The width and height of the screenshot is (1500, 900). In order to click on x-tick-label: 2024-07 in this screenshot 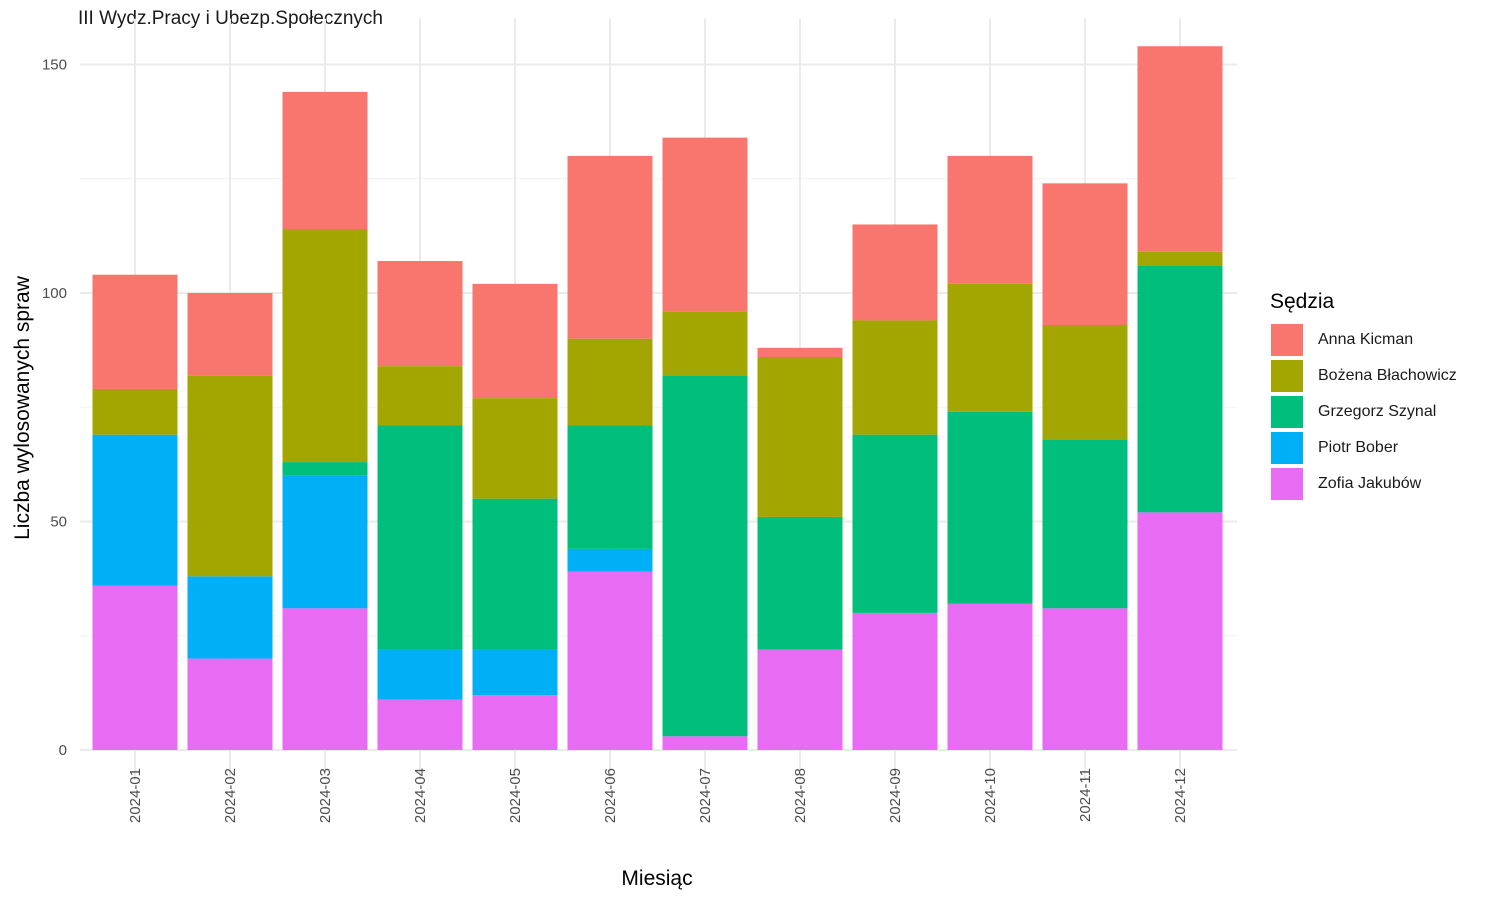, I will do `click(705, 795)`.